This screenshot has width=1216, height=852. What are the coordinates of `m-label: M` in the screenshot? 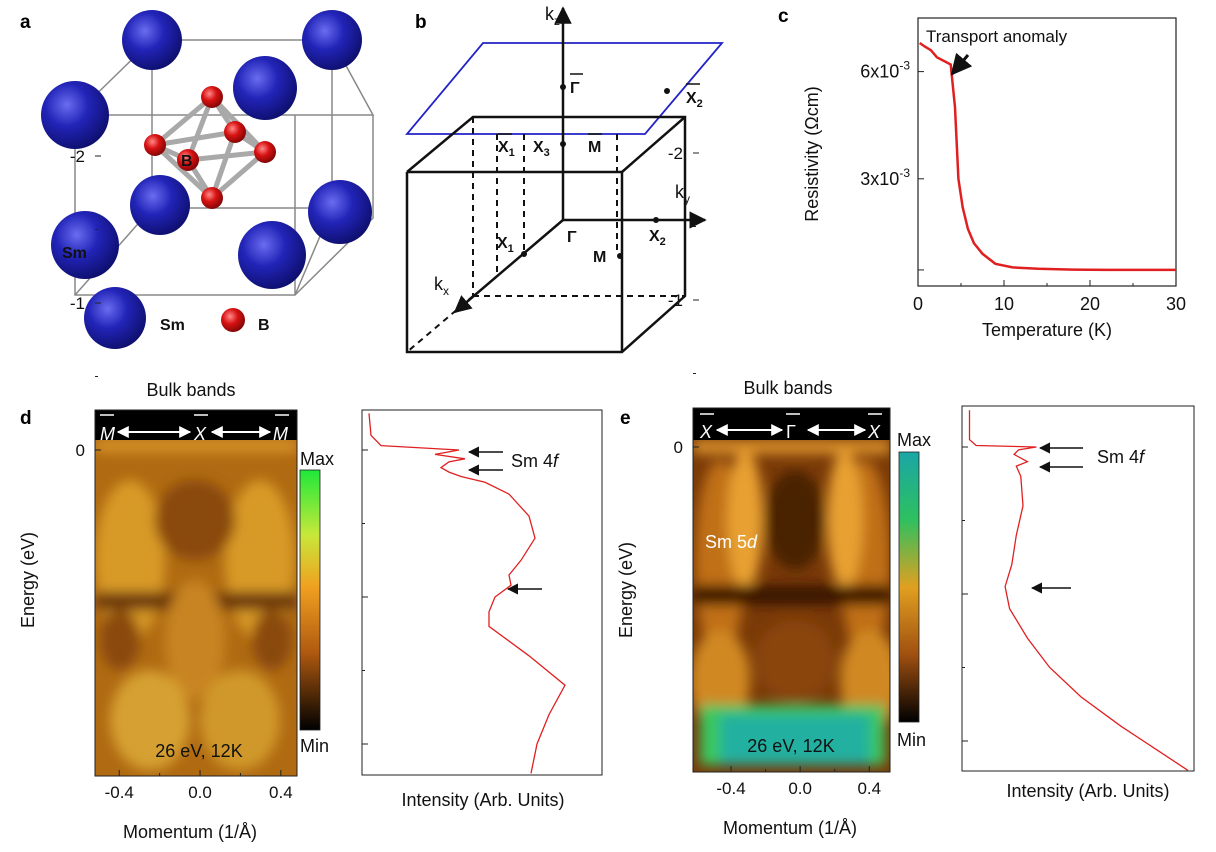 It's located at (599, 257).